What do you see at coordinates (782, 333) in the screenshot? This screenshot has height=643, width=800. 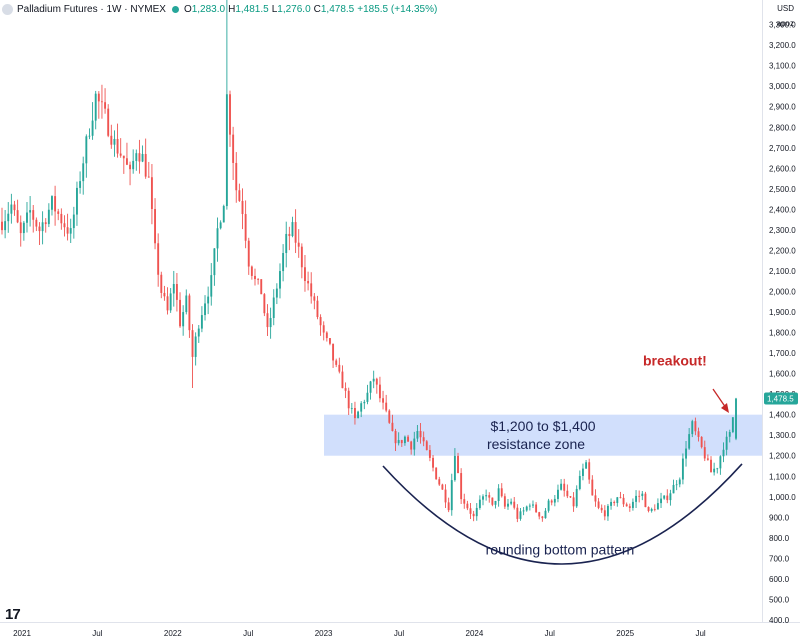 I see `price-tick-label: 1,800.0` at bounding box center [782, 333].